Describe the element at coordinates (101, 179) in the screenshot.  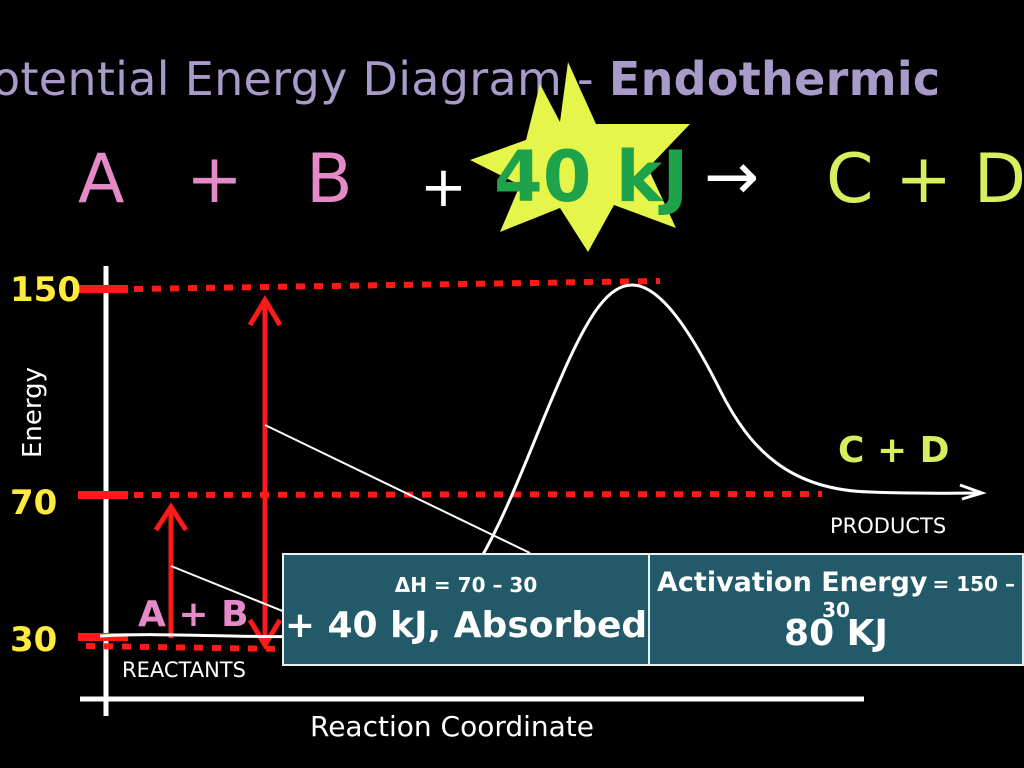
I see `equation-reactant-a: A` at that location.